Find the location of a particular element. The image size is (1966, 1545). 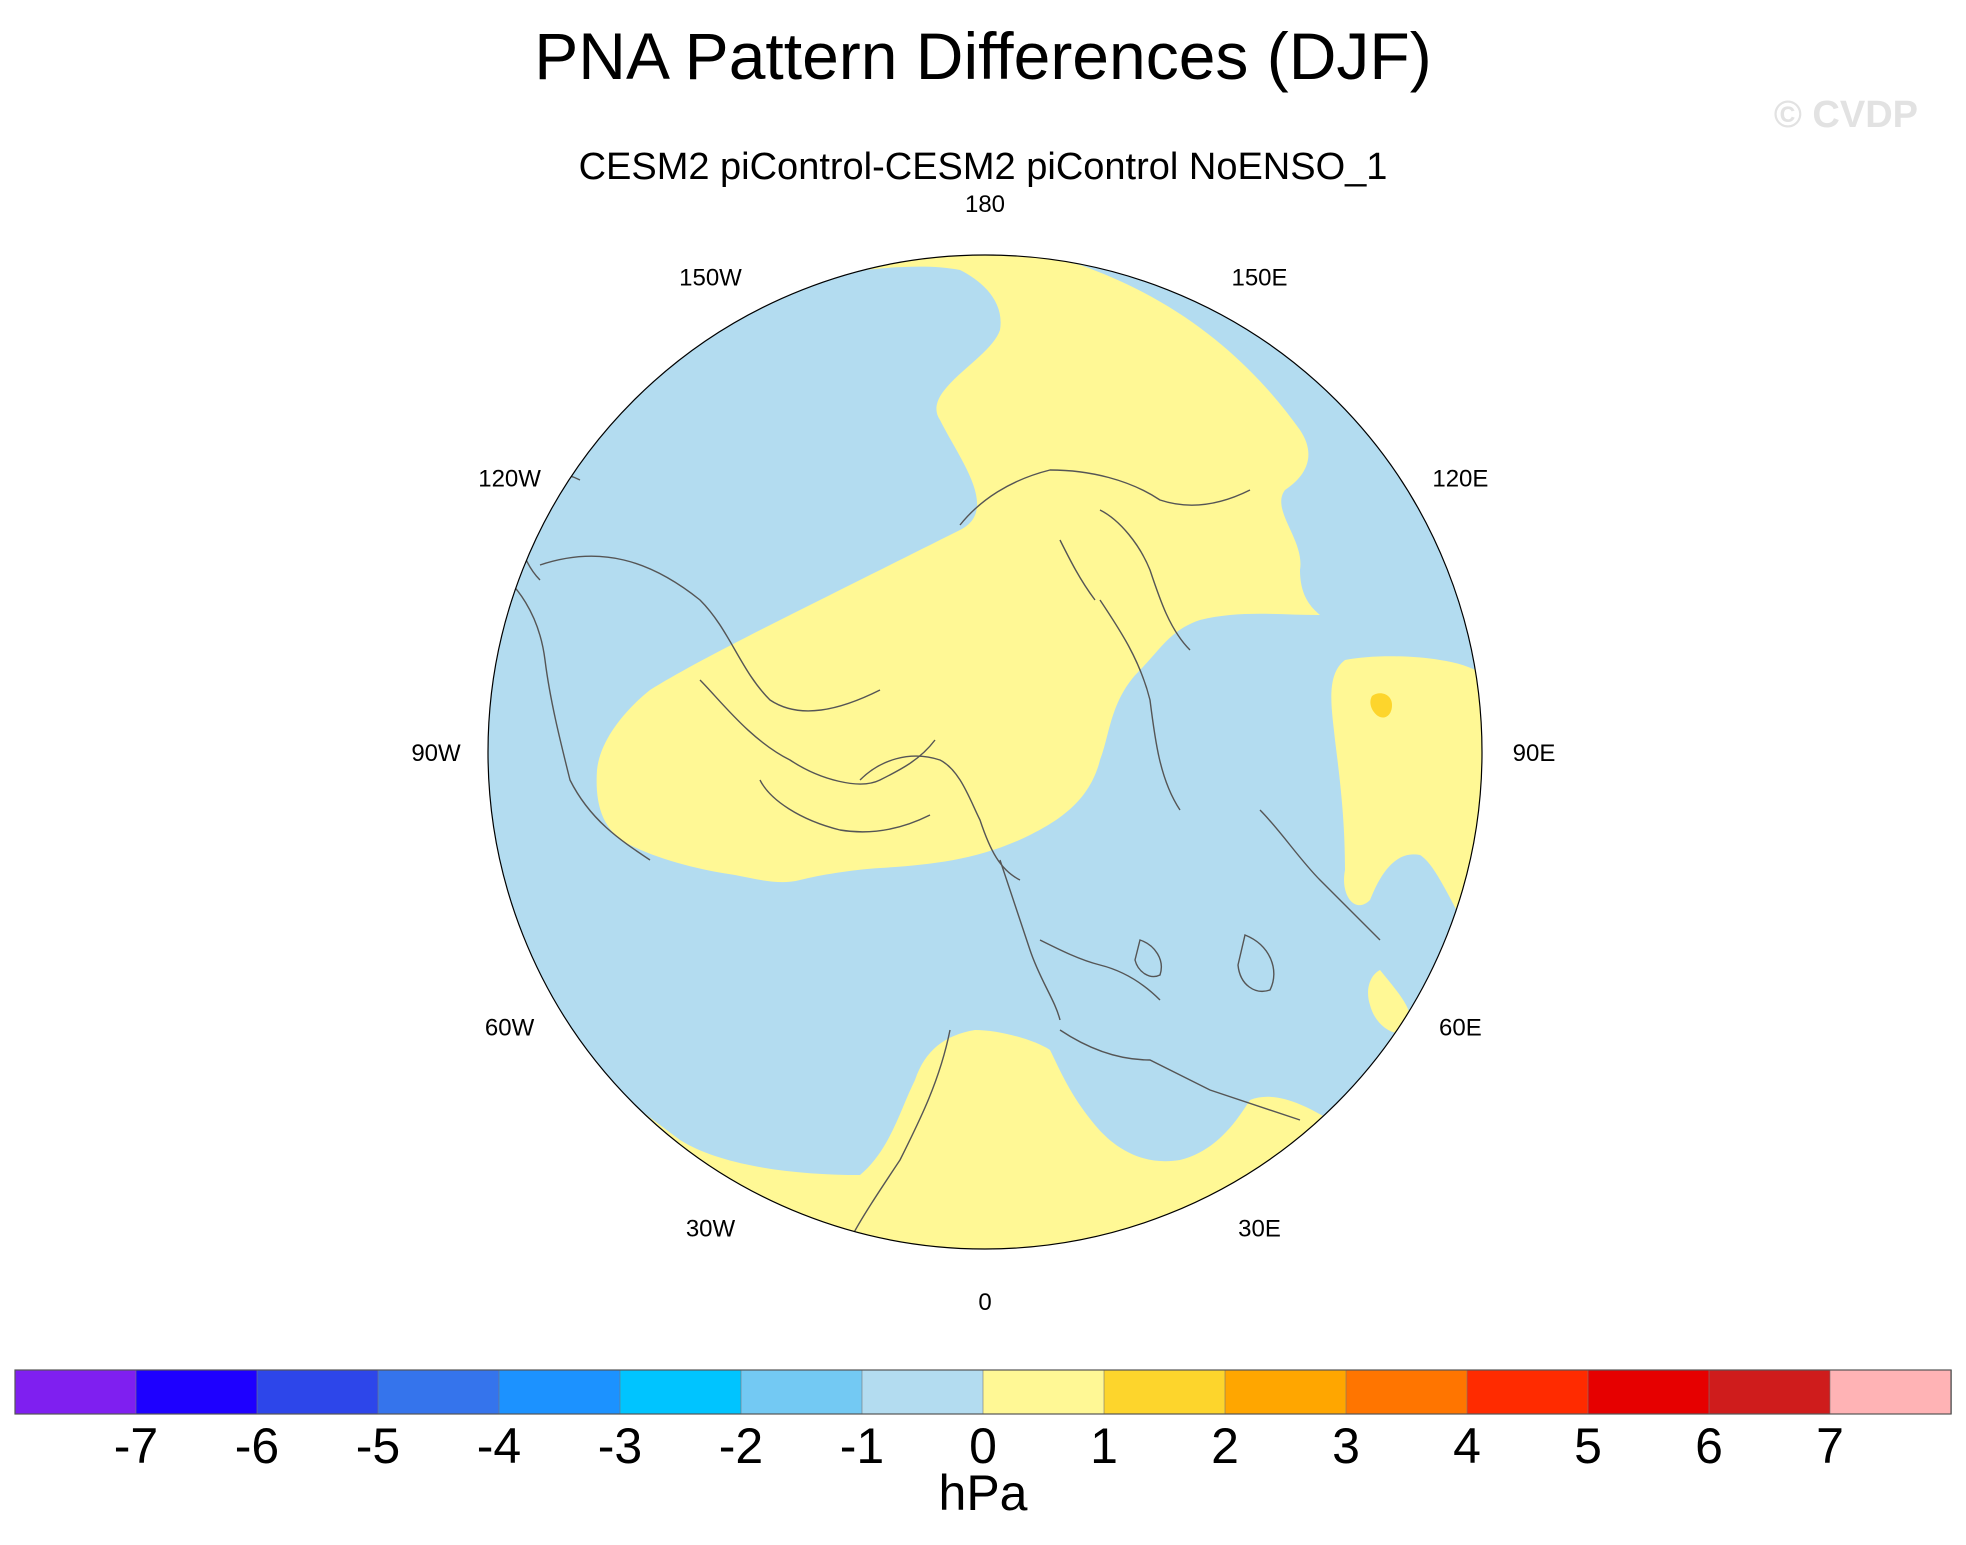

colorbar-tick-label: -3 is located at coordinates (620, 1446).